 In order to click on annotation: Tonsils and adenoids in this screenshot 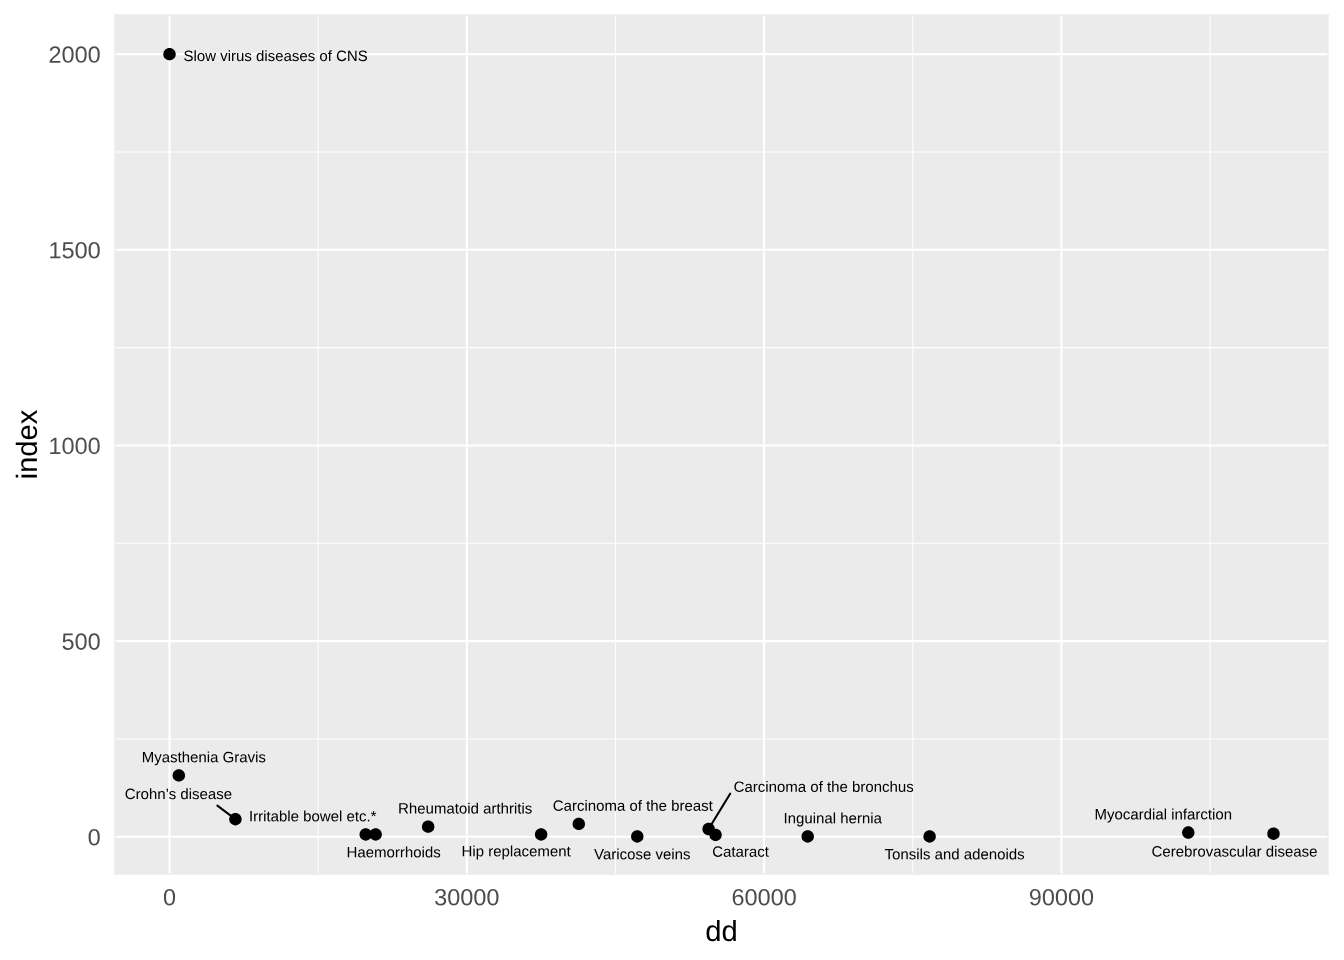, I will do `click(954, 854)`.